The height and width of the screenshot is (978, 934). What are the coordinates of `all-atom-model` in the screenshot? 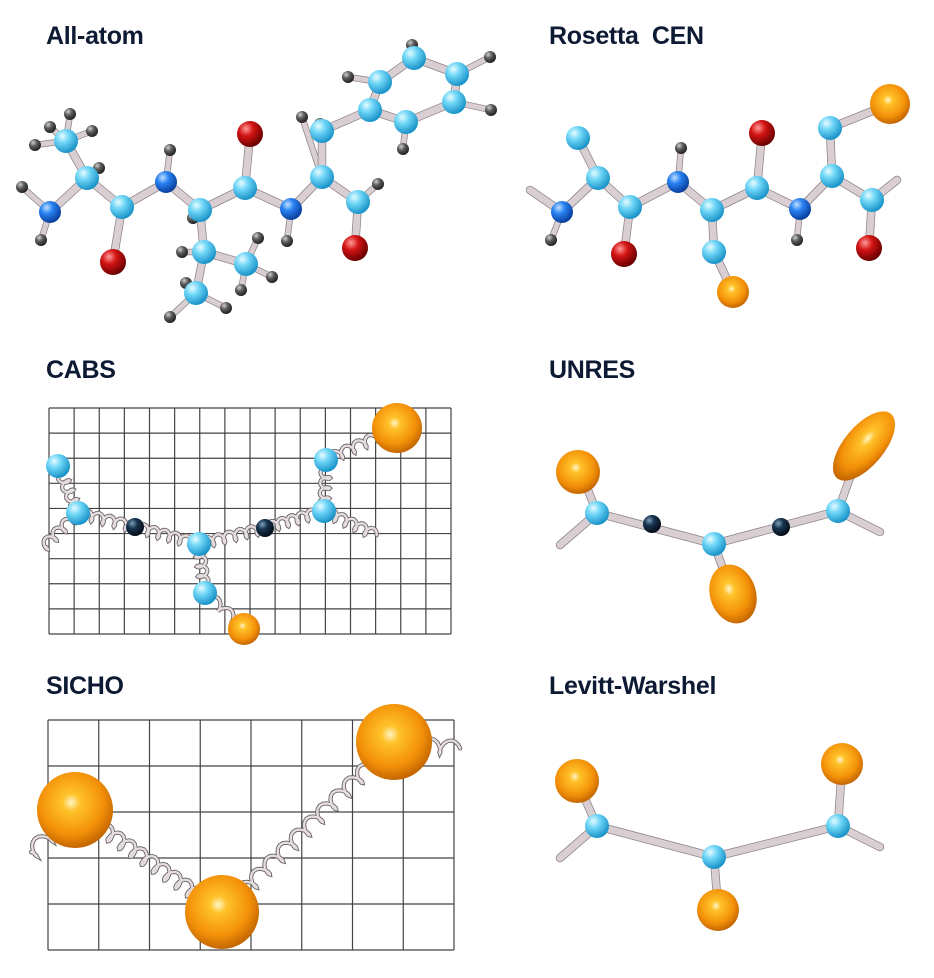 It's located at (256, 181).